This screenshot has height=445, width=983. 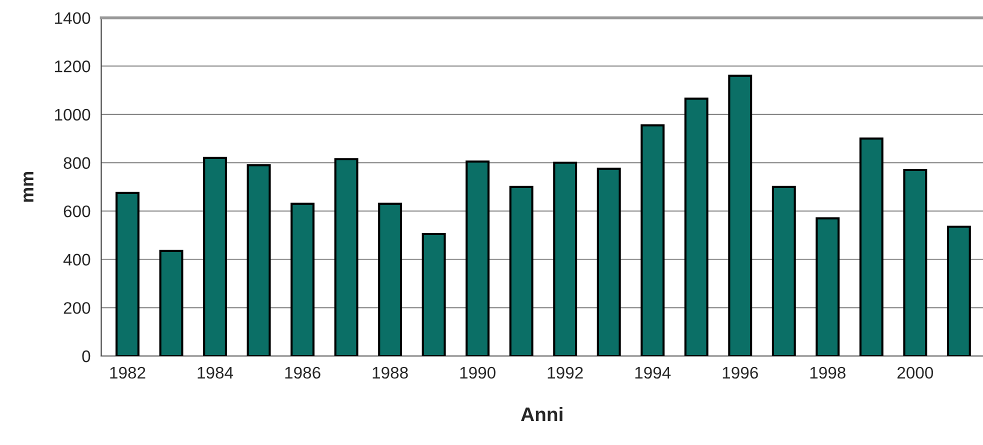 I want to click on y-tick-label: 400, so click(x=76, y=260).